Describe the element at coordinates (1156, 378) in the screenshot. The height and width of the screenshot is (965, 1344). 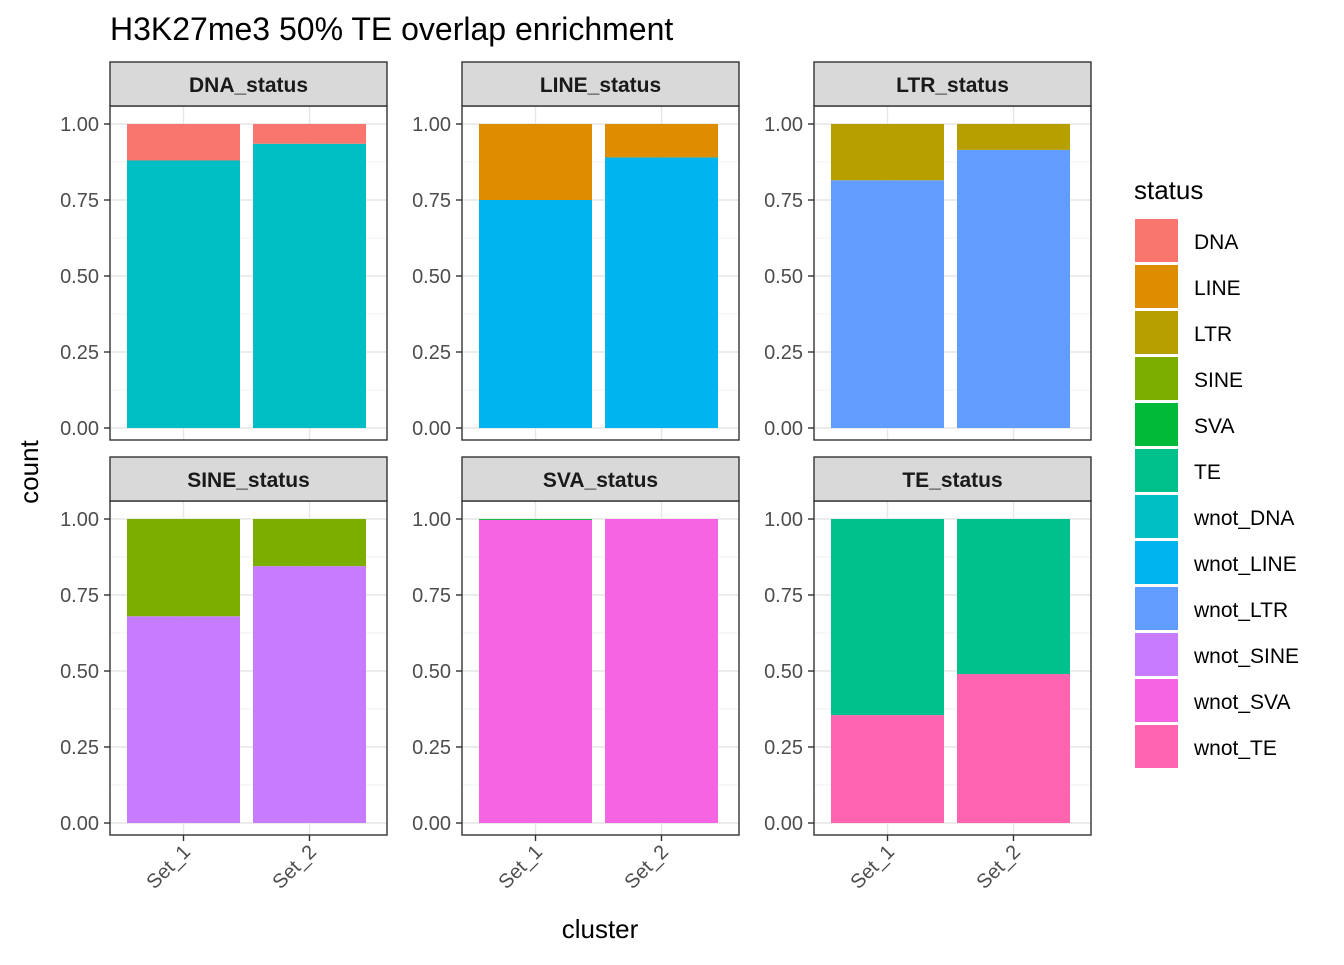
I see `legend-key-SINE` at that location.